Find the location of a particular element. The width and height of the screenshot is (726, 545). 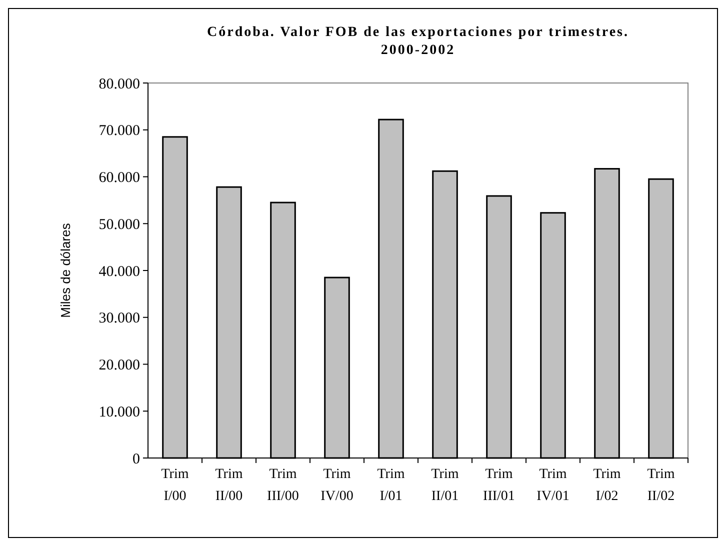

y-tick-label: 40.000 is located at coordinates (119, 272).